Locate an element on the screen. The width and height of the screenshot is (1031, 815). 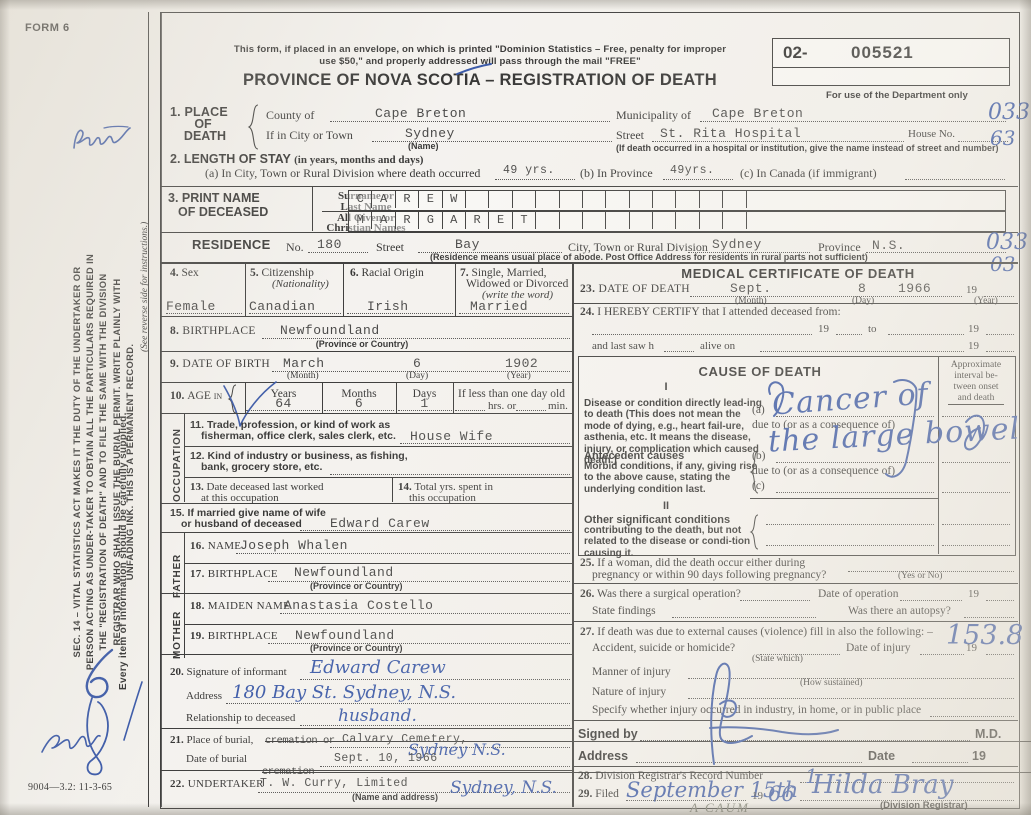
informant-relationship-value: husband. is located at coordinates (377, 716).